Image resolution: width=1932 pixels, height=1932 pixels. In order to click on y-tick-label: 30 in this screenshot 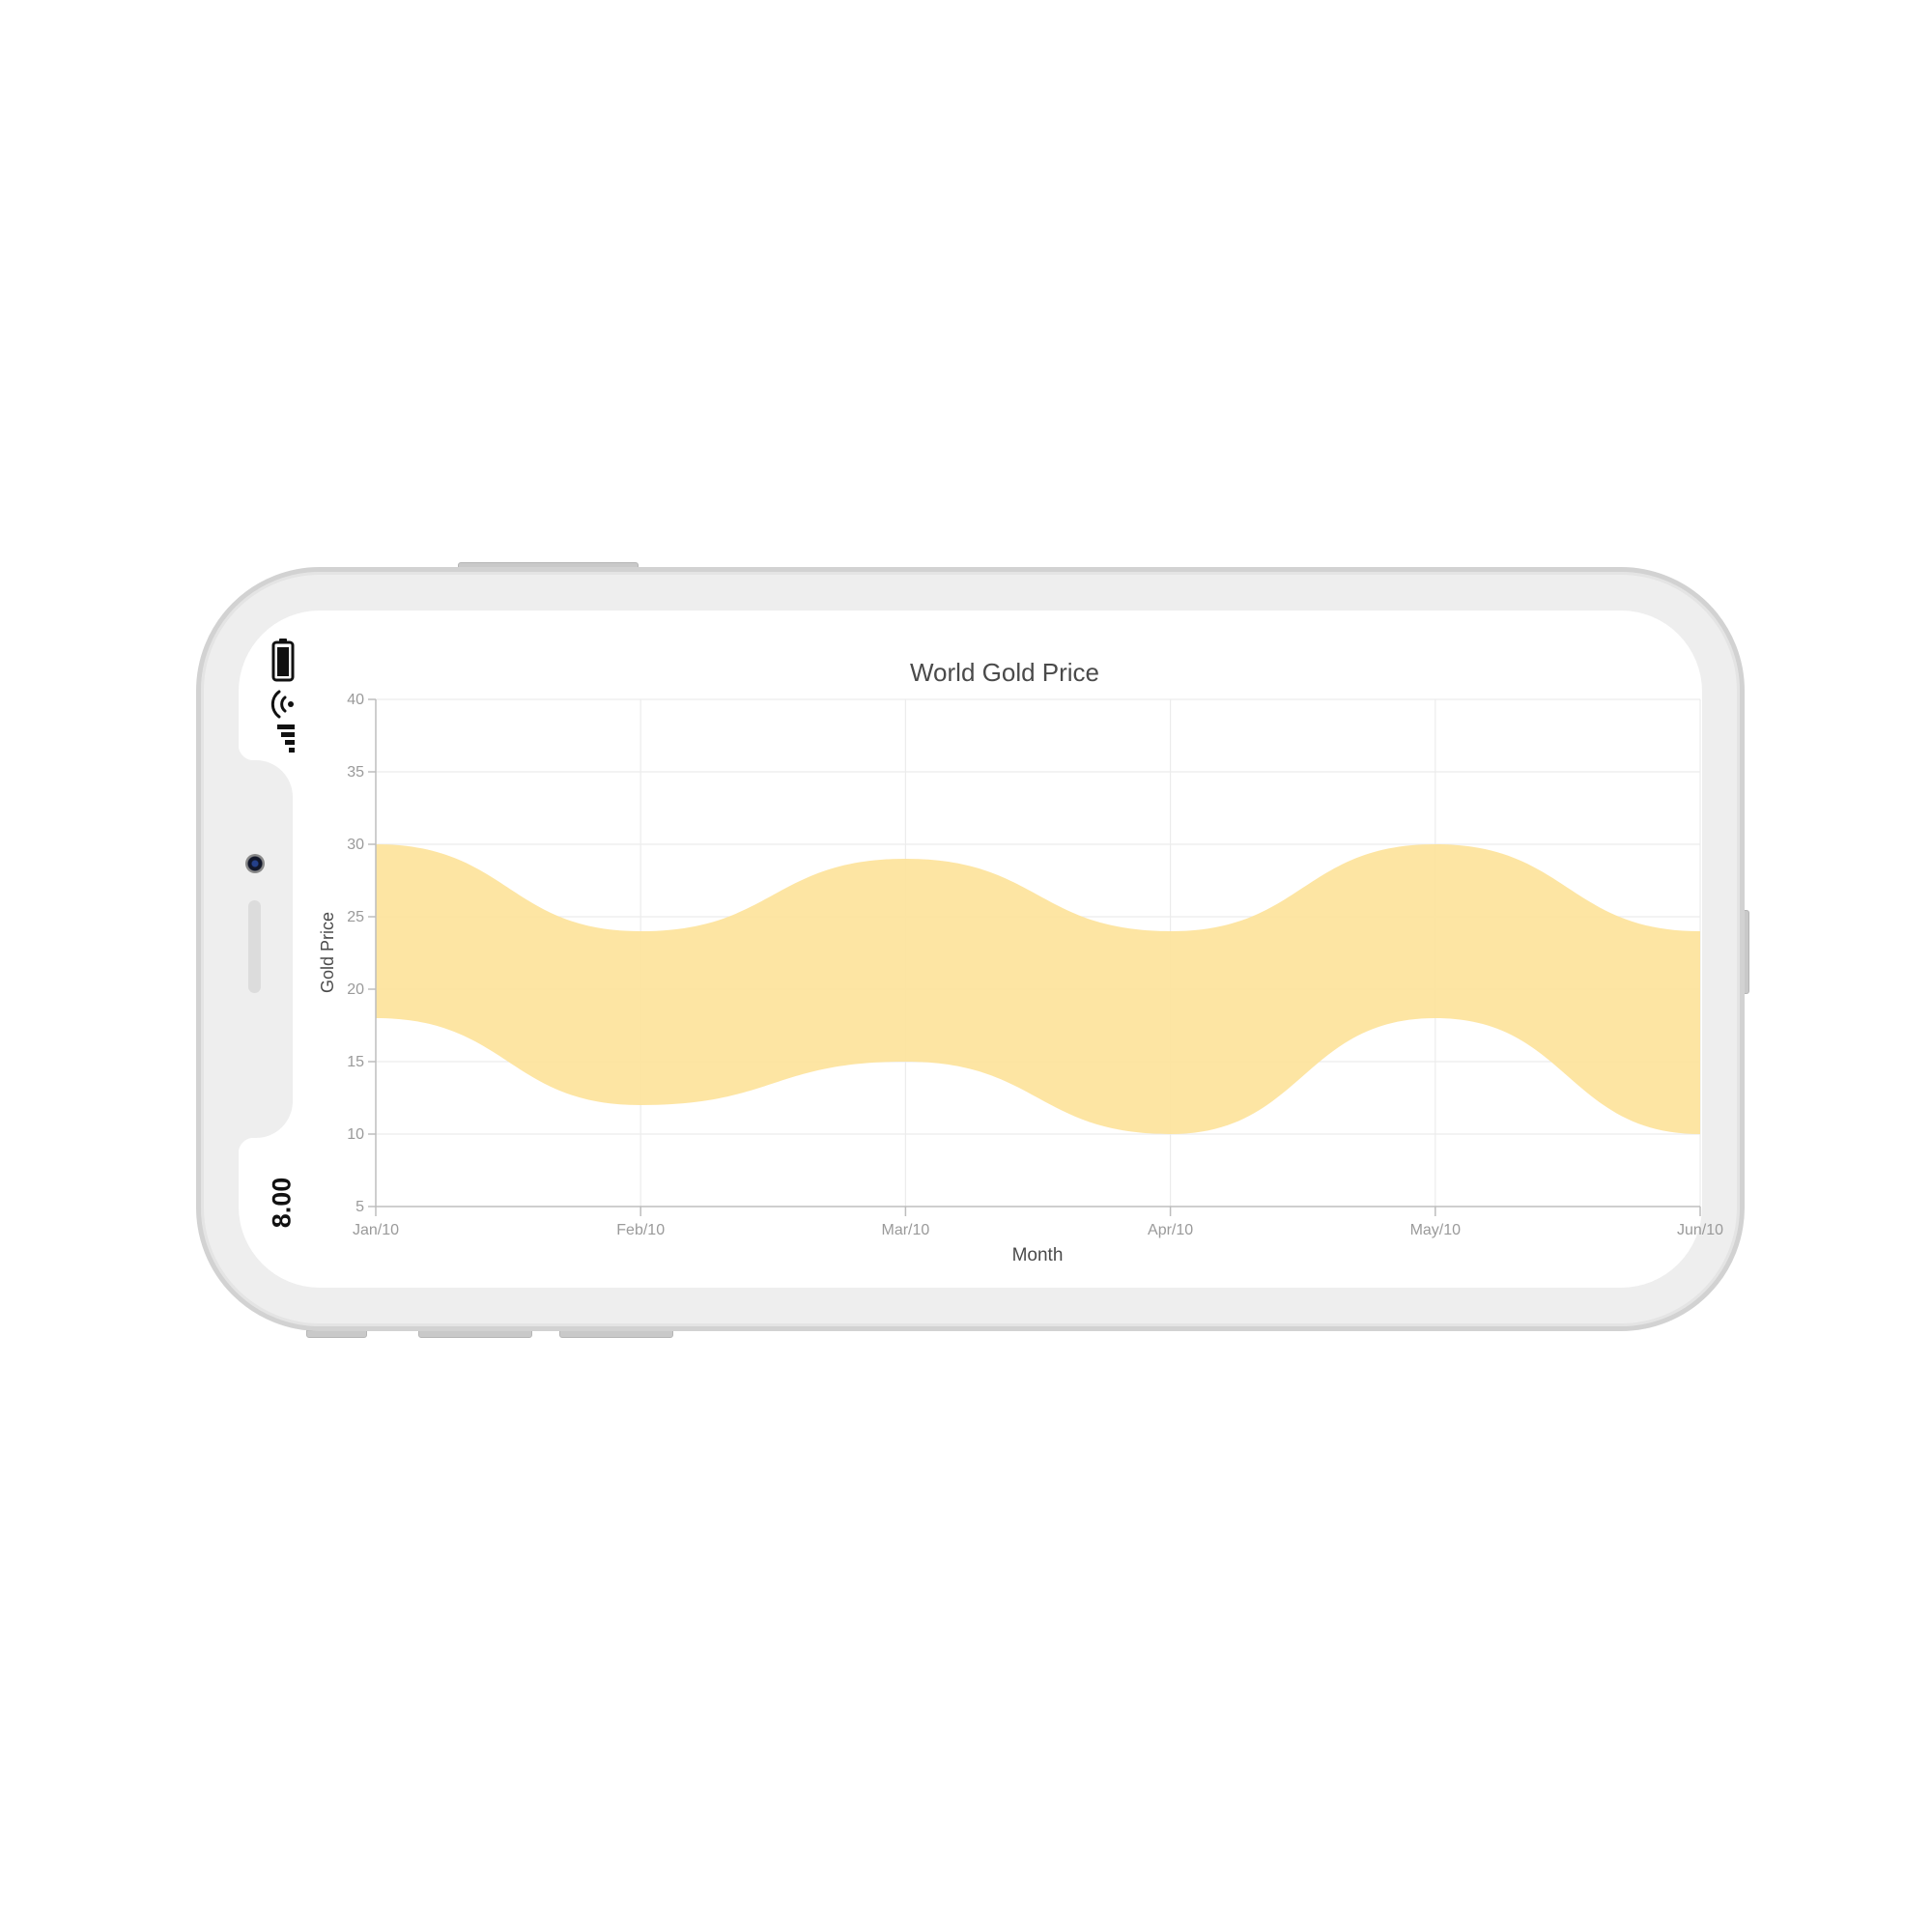, I will do `click(355, 845)`.